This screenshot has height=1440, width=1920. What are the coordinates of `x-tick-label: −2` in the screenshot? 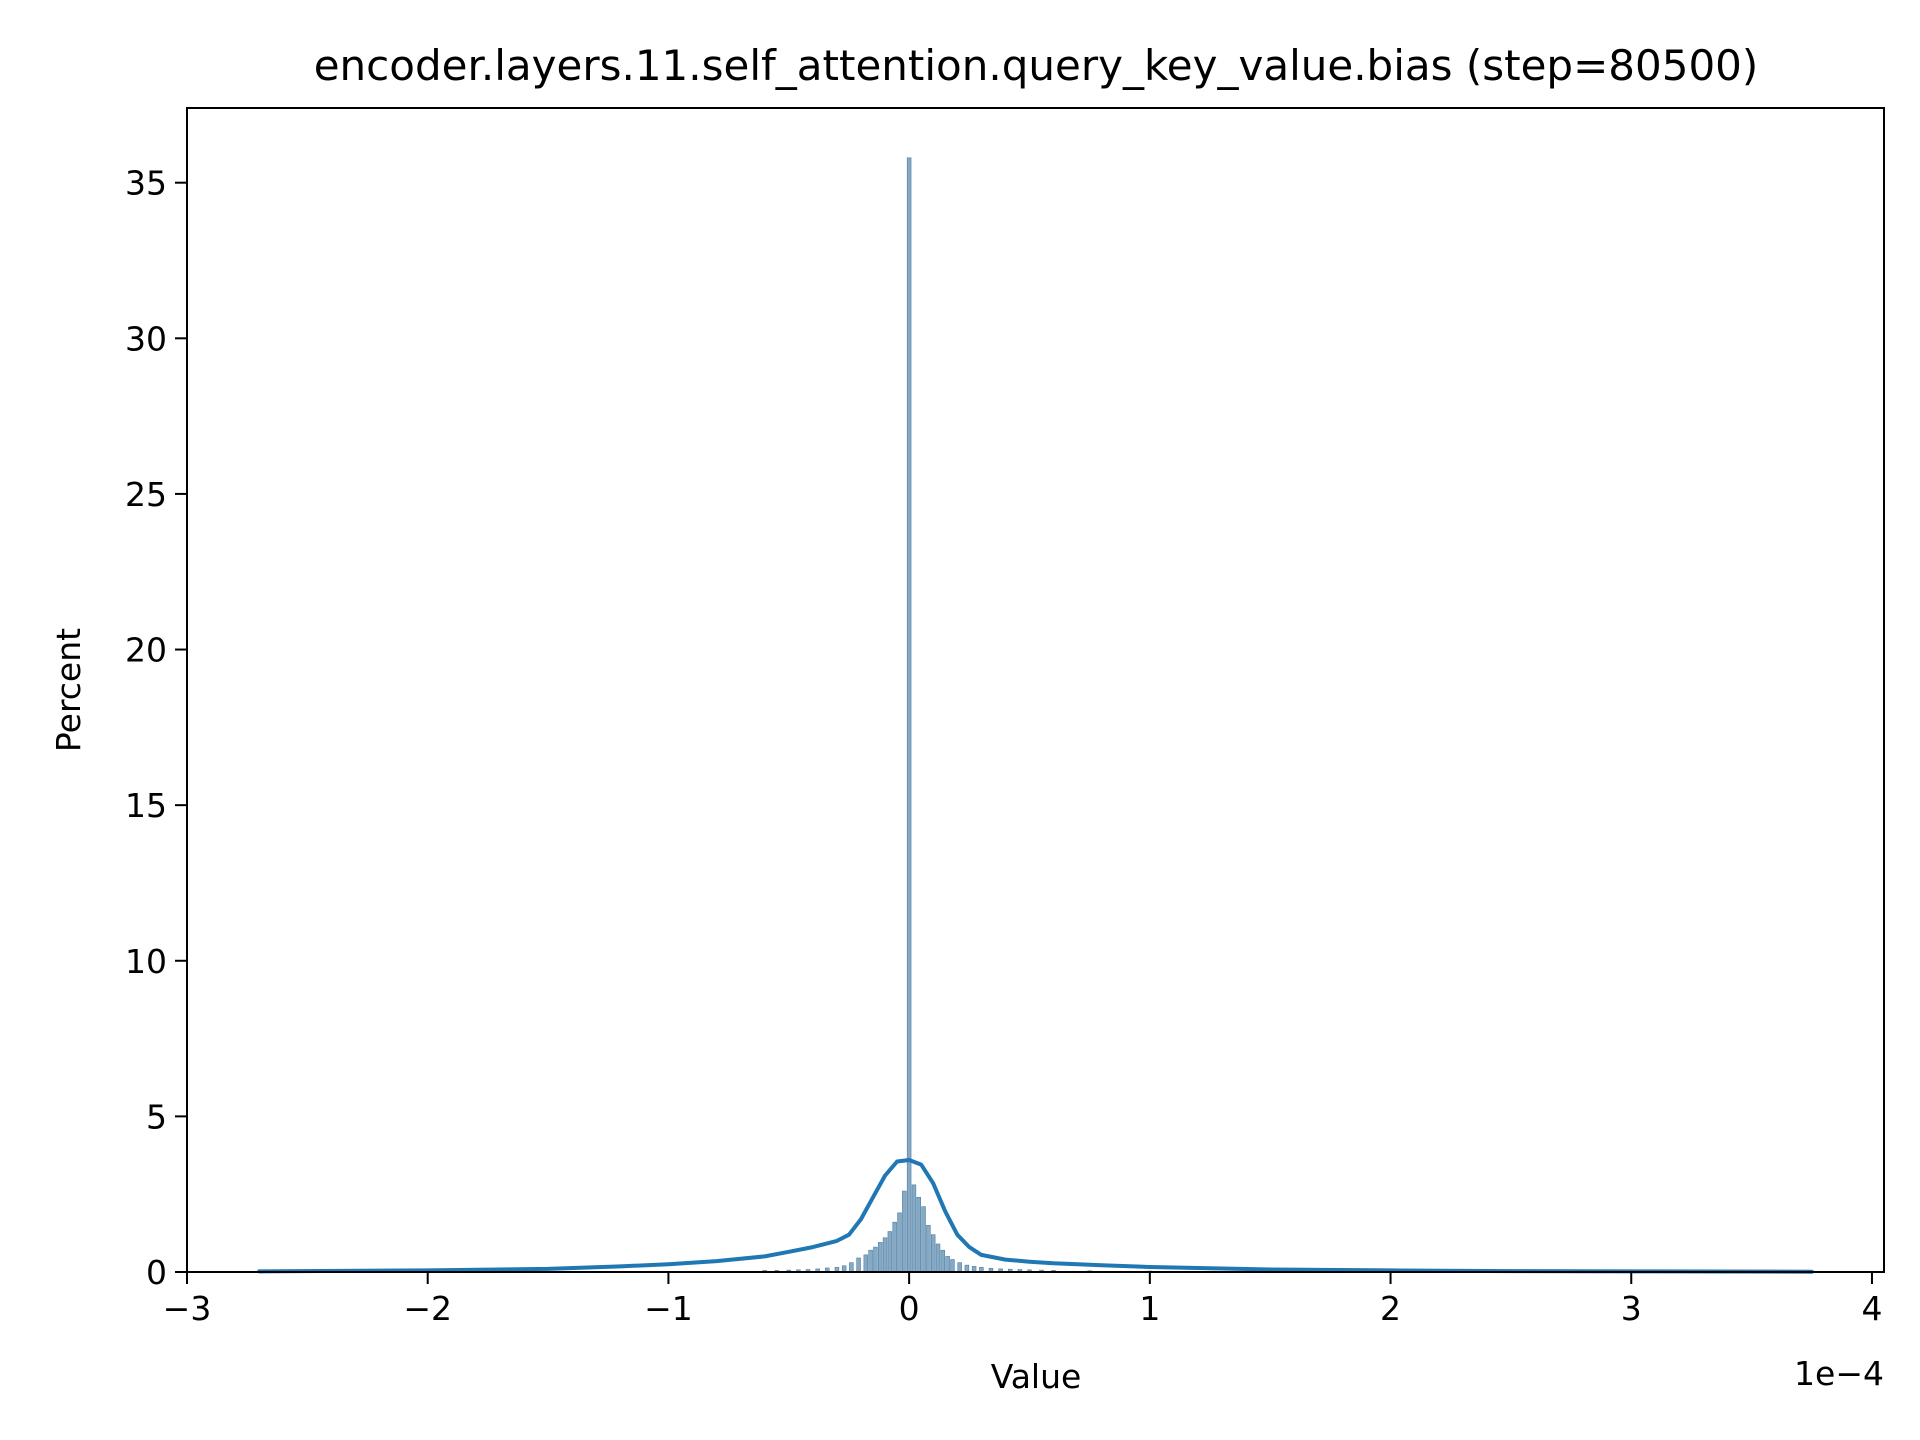 It's located at (427, 1308).